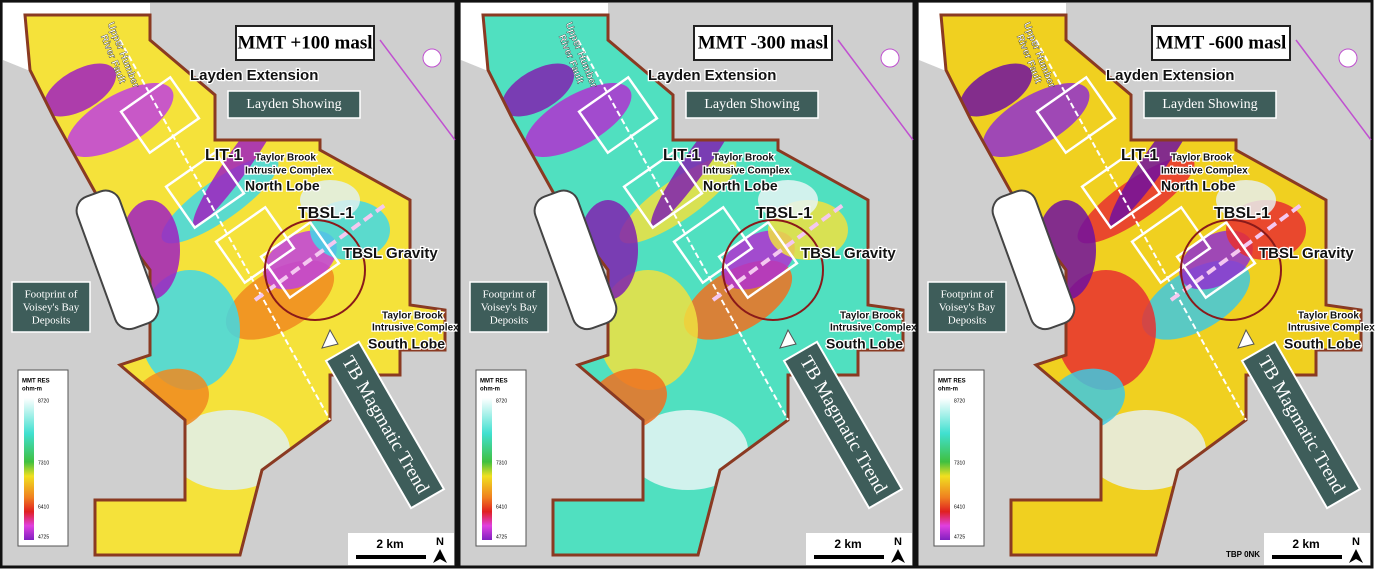 This screenshot has width=1375, height=574. Describe the element at coordinates (391, 557) in the screenshot. I see `scale-bar` at that location.